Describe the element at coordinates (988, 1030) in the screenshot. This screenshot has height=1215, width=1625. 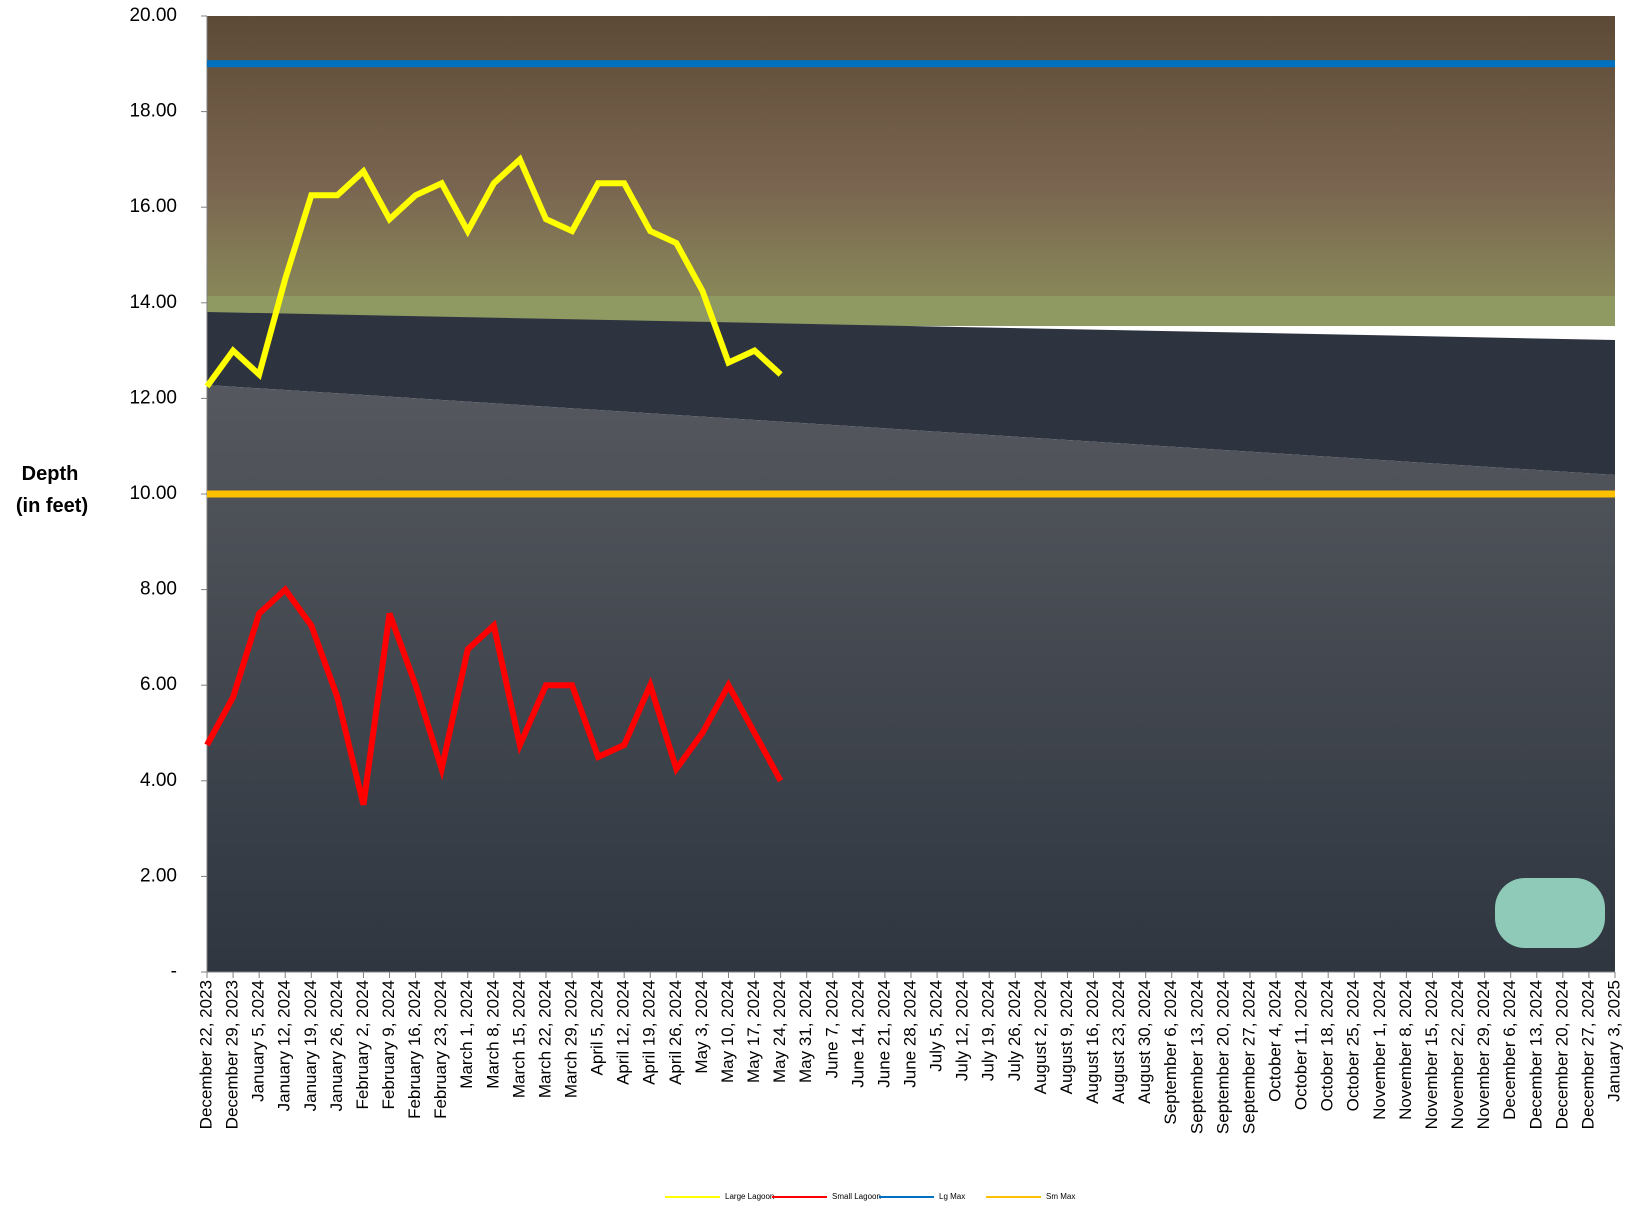
I see `x-tick-label: July 19, 2024` at that location.